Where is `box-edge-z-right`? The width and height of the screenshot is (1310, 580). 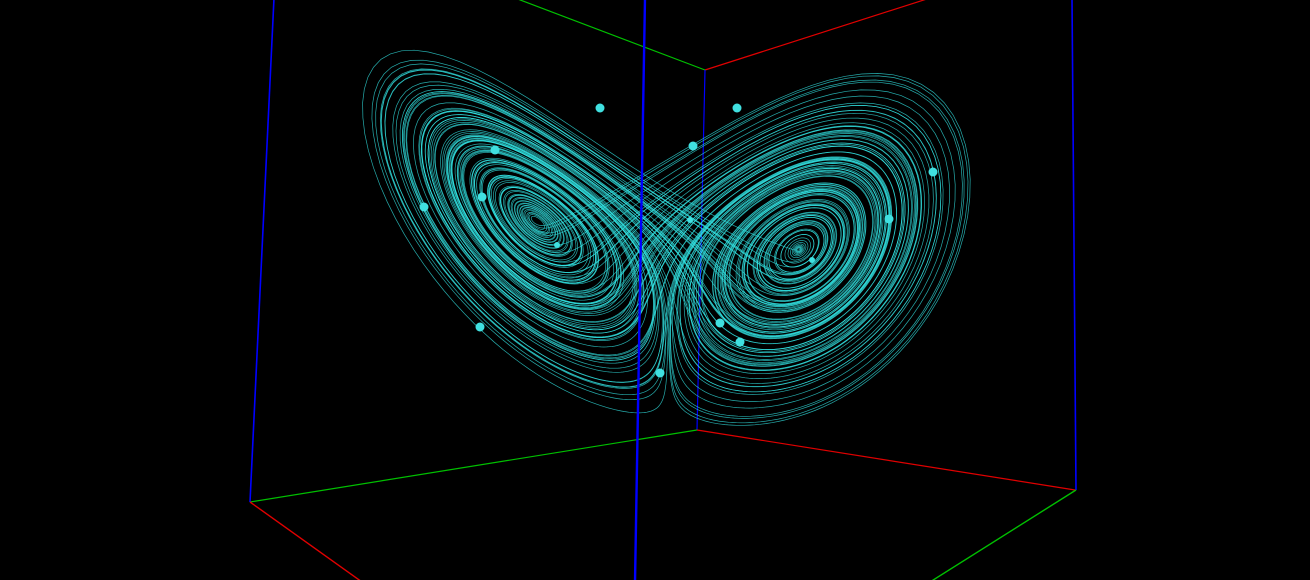 box-edge-z-right is located at coordinates (1074, 245).